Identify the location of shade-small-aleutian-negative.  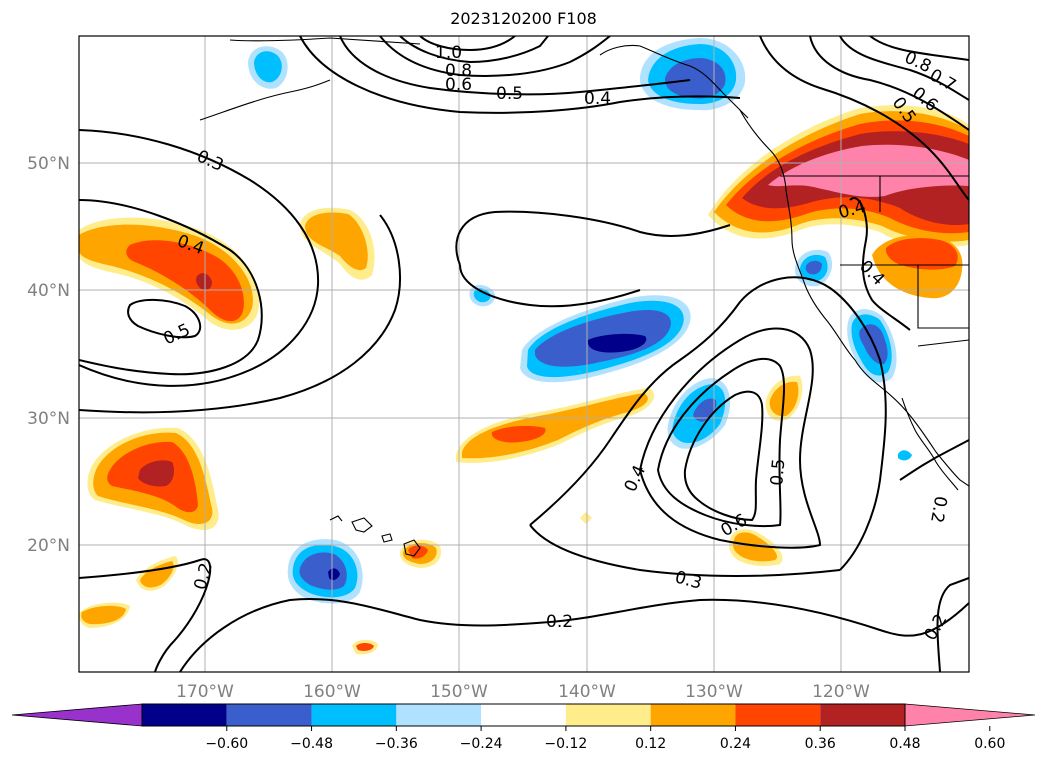
(268, 67).